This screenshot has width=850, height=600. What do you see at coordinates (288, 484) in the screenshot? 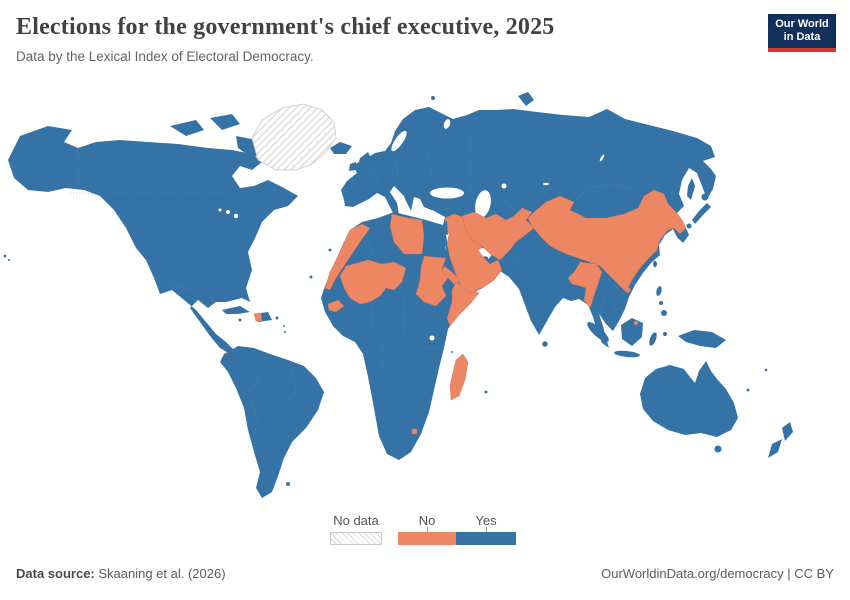
I see `island-falklands` at bounding box center [288, 484].